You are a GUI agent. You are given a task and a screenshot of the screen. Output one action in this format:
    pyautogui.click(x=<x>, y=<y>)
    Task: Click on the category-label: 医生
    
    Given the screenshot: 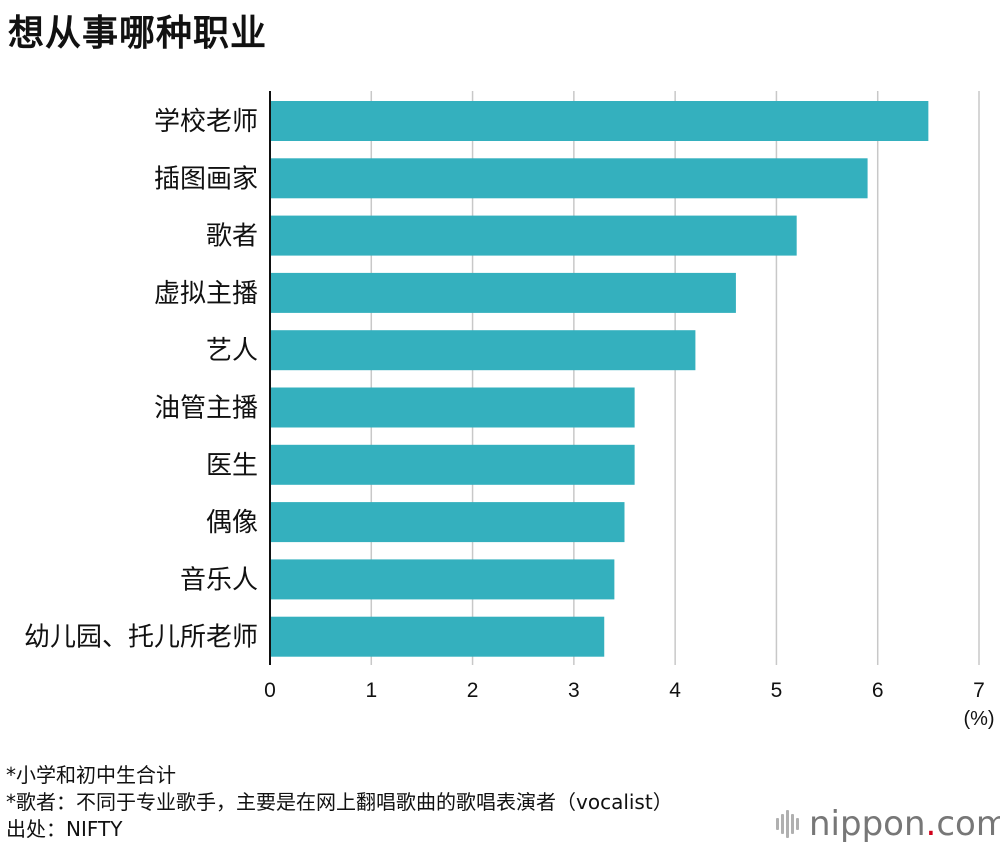 What is the action you would take?
    pyautogui.click(x=232, y=466)
    